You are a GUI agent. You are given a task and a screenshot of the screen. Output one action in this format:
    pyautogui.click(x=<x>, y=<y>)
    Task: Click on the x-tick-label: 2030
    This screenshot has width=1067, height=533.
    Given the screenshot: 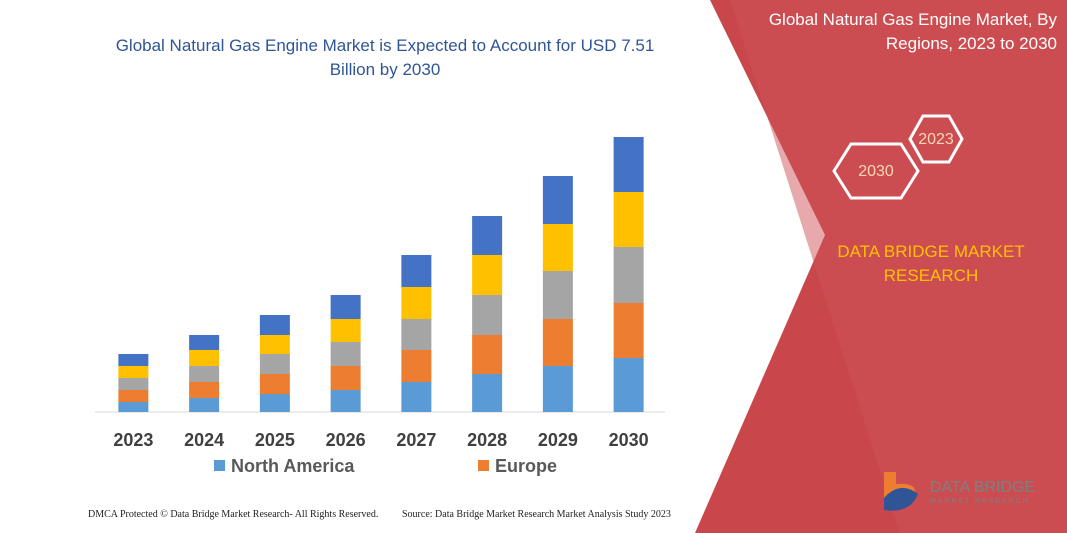 What is the action you would take?
    pyautogui.click(x=629, y=440)
    